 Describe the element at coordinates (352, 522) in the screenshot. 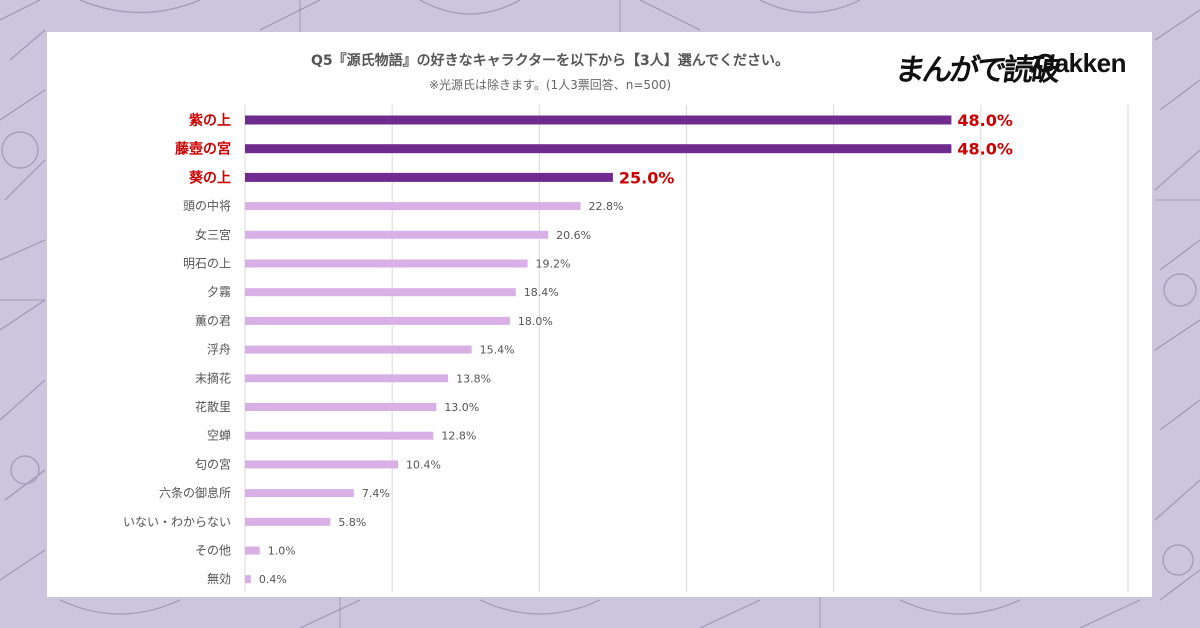

I see `value-label: 5.8%` at that location.